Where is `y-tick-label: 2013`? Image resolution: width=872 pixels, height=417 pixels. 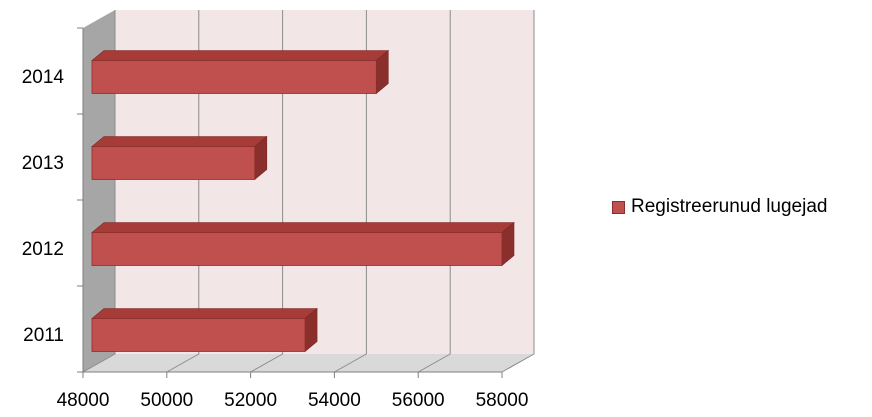
y-tick-label: 2013 is located at coordinates (43, 163).